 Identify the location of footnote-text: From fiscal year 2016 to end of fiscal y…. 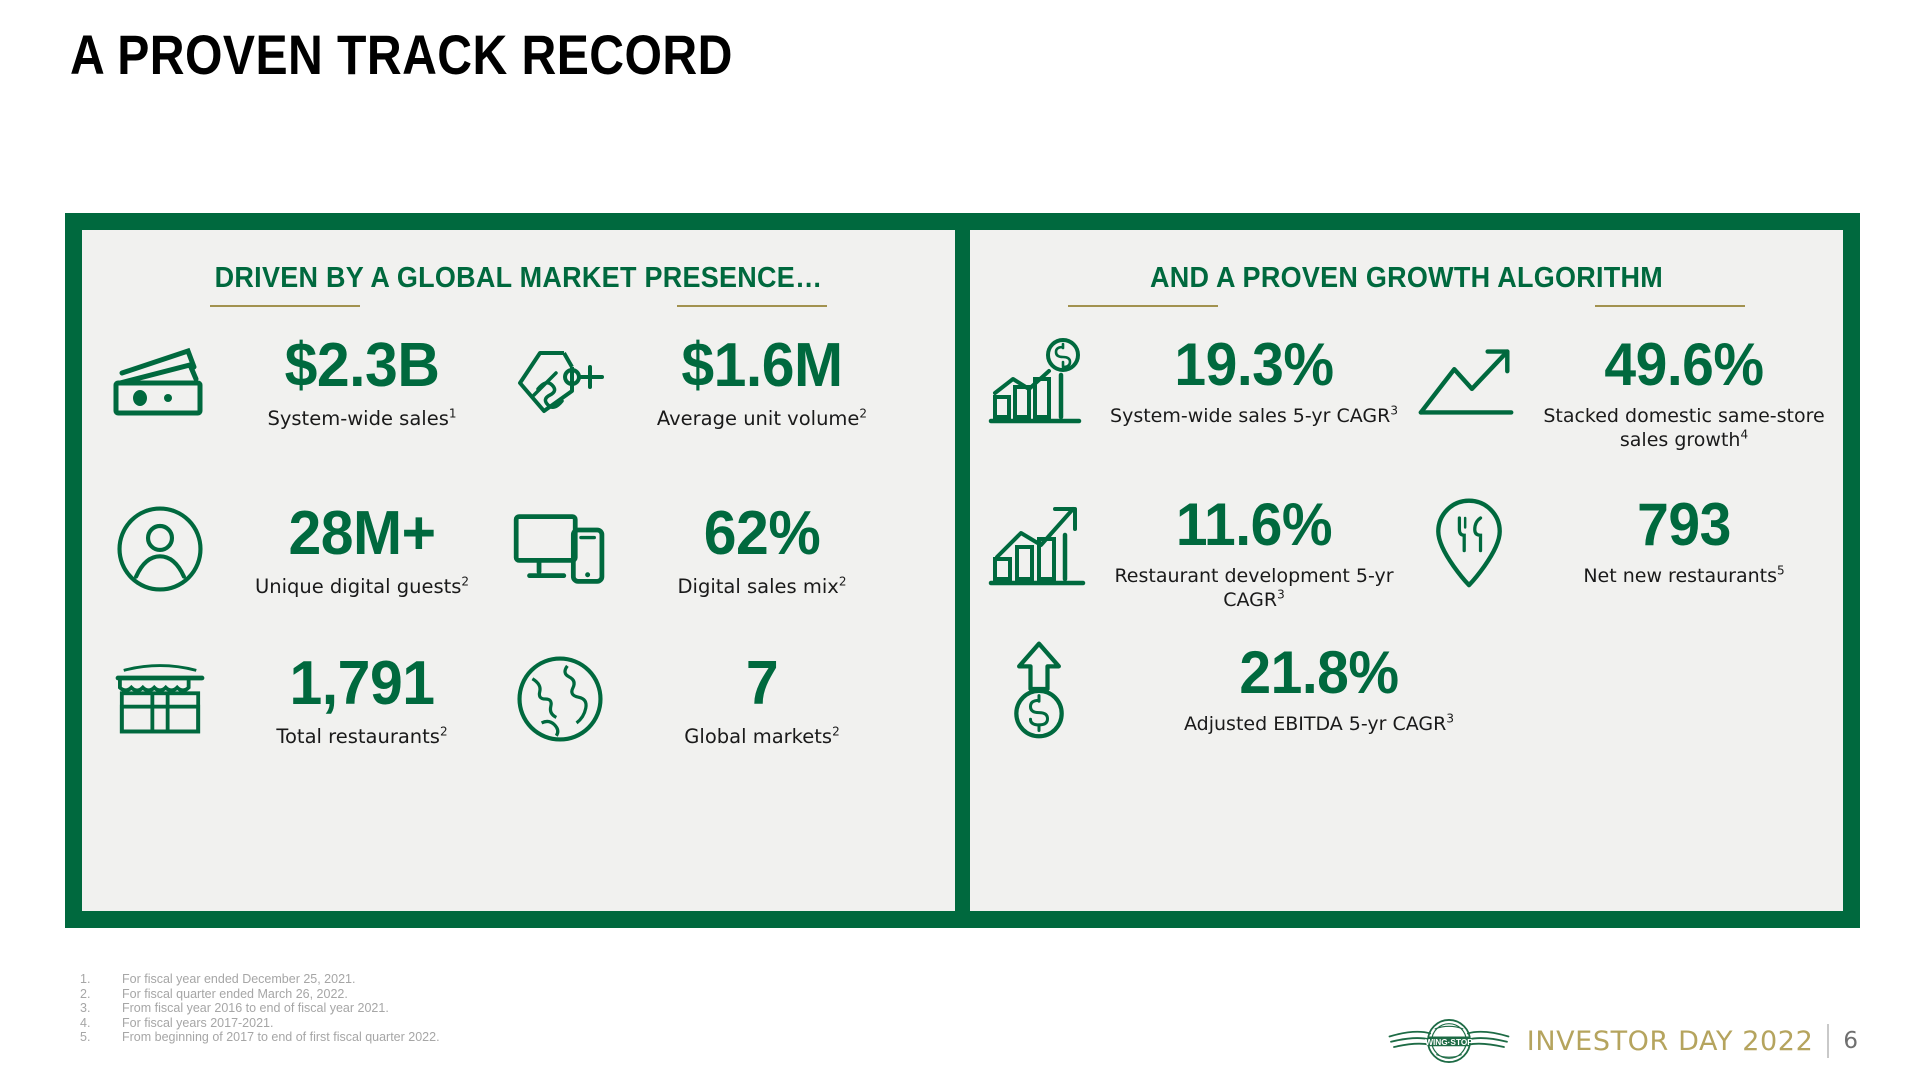
(255, 1008).